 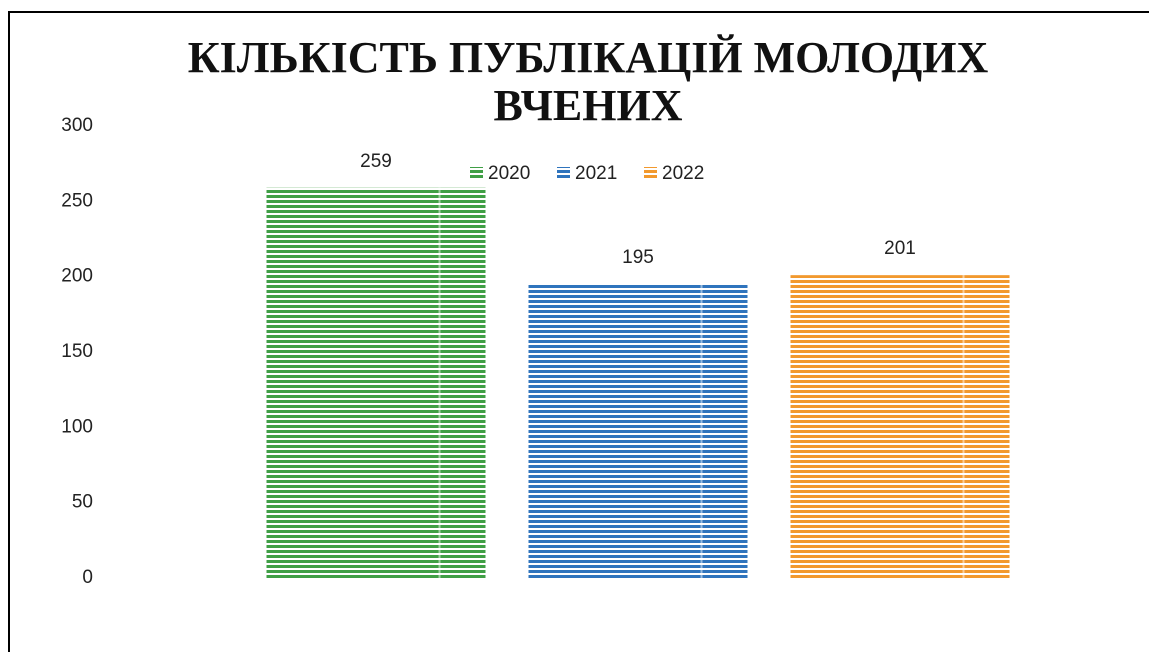 What do you see at coordinates (77, 426) in the screenshot?
I see `y-tick-label: 100` at bounding box center [77, 426].